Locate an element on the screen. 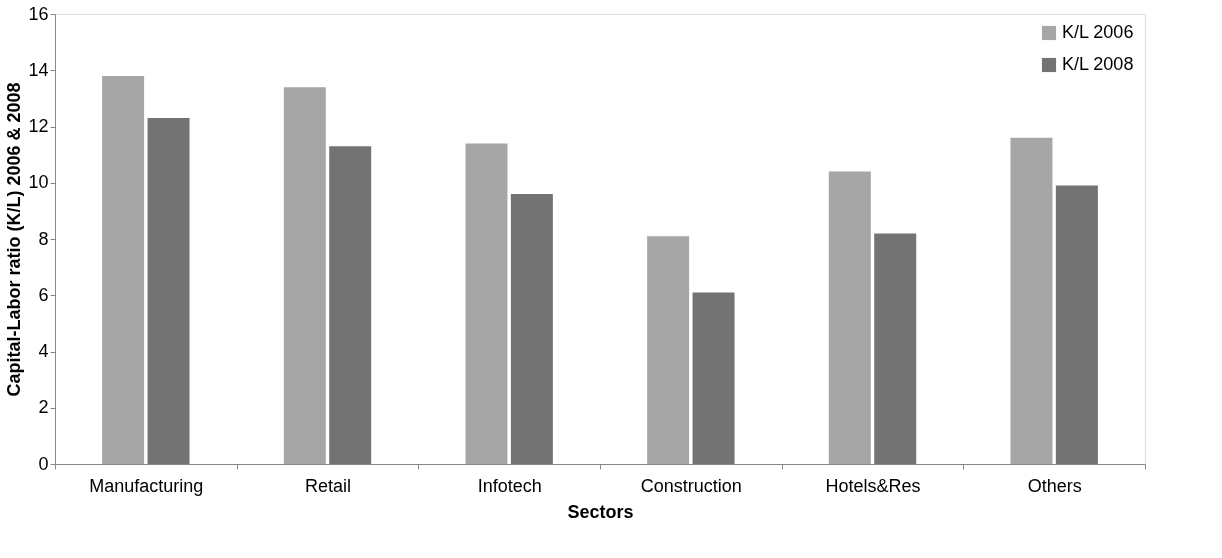  y-tick-label: 2 is located at coordinates (43, 407).